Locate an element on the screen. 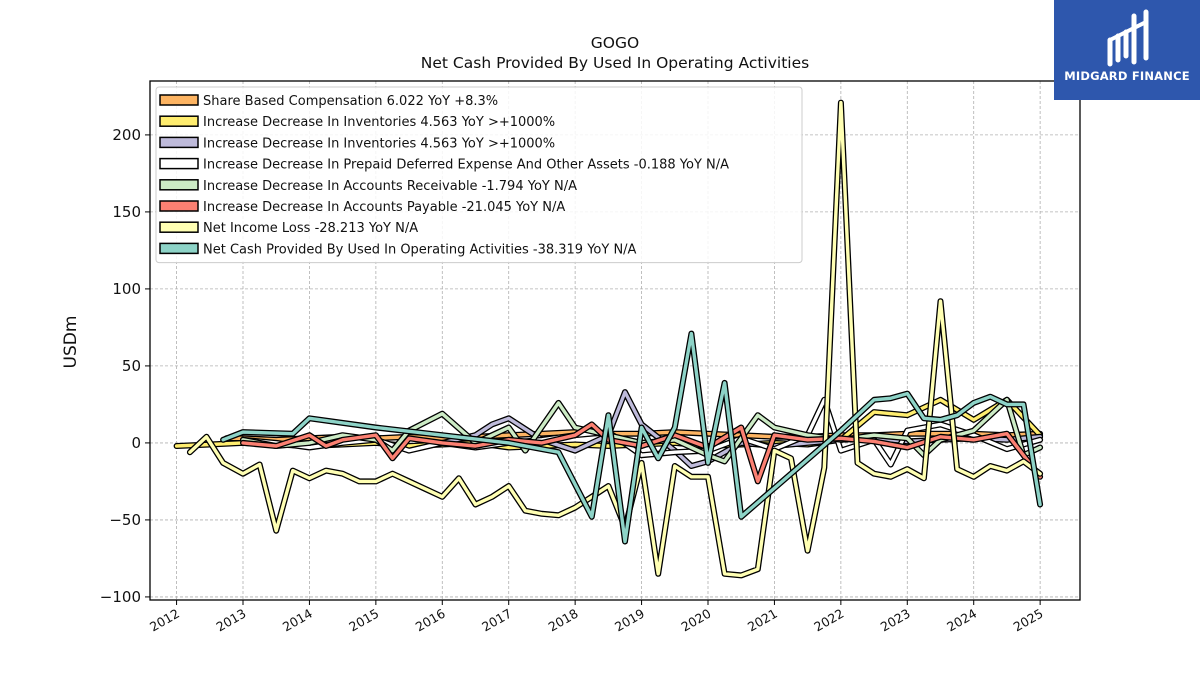 The image size is (1200, 675). x-tick-label: 2023 is located at coordinates (895, 620).